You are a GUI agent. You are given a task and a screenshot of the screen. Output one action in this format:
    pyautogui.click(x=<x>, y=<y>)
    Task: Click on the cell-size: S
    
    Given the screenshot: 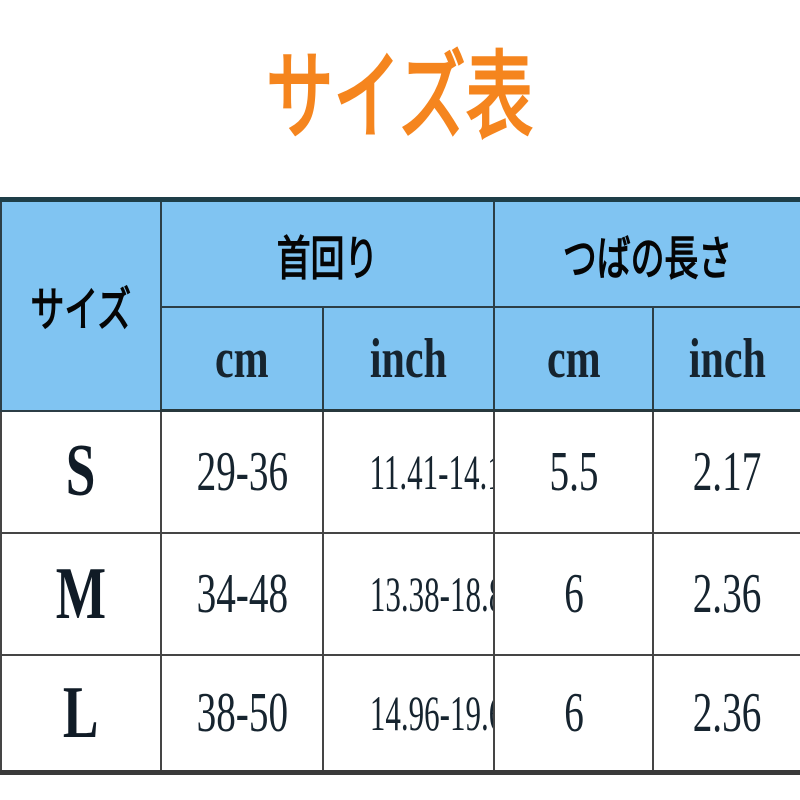 What is the action you would take?
    pyautogui.click(x=81, y=471)
    